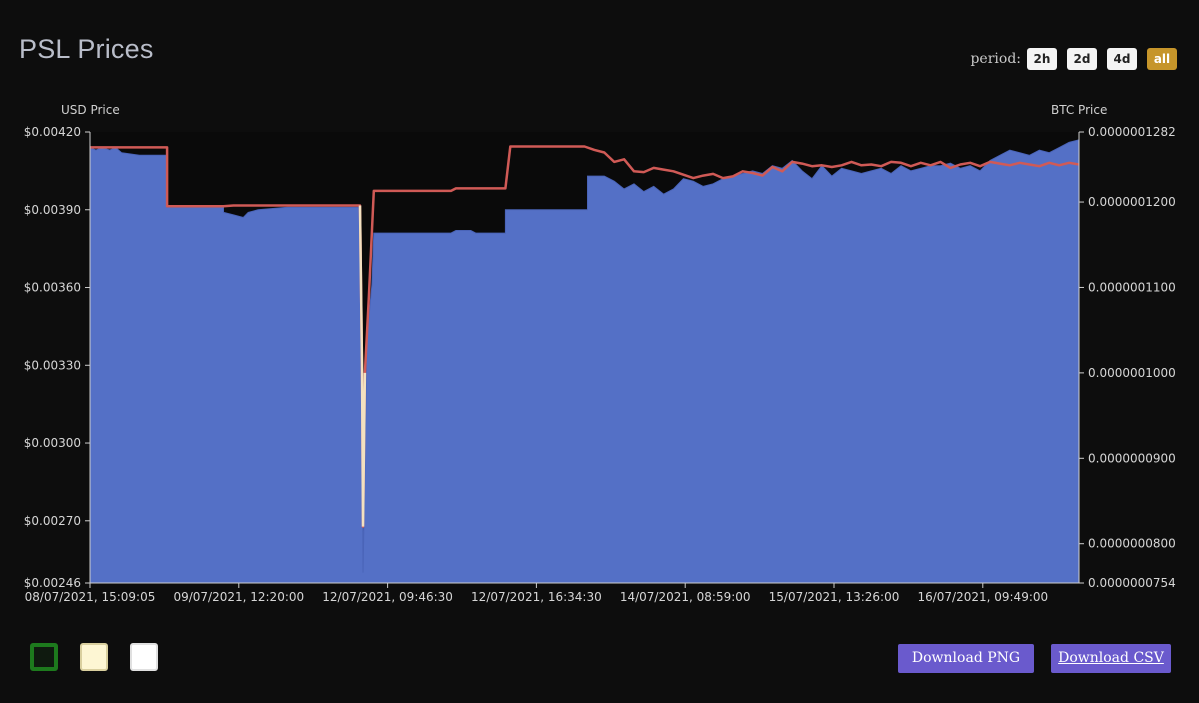  I want to click on x-tick-label: 08/07/2021, 15:09:05, so click(90, 597).